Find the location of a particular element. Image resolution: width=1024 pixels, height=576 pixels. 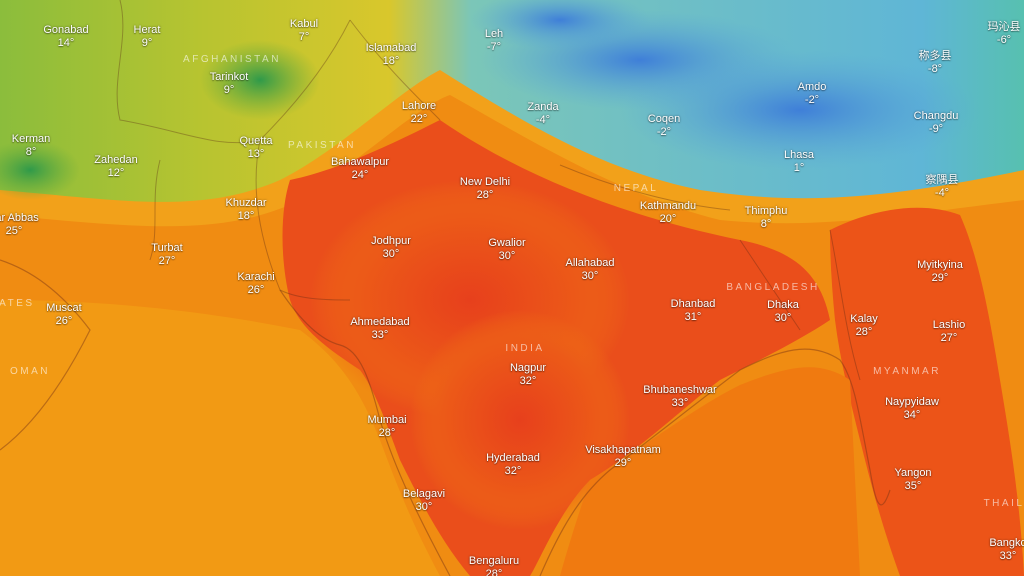

city-label-kerman: Kerman 8° is located at coordinates (31, 146).